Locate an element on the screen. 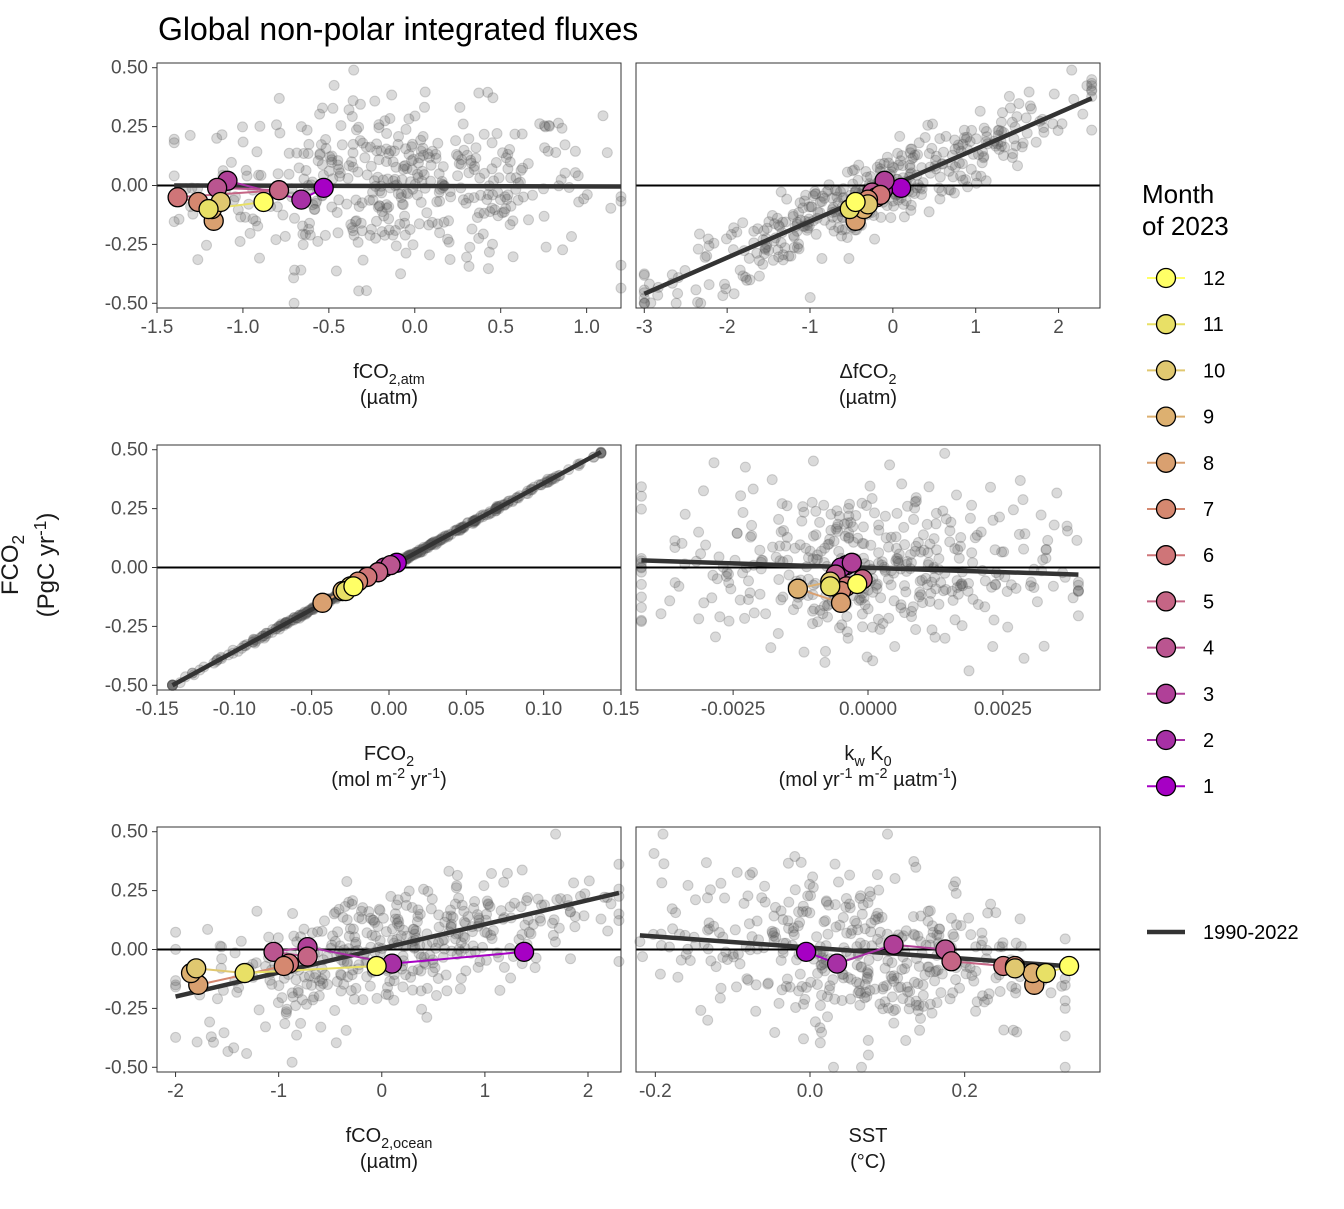 This screenshot has width=1344, height=1209. legend-label: 1 is located at coordinates (1208, 787).